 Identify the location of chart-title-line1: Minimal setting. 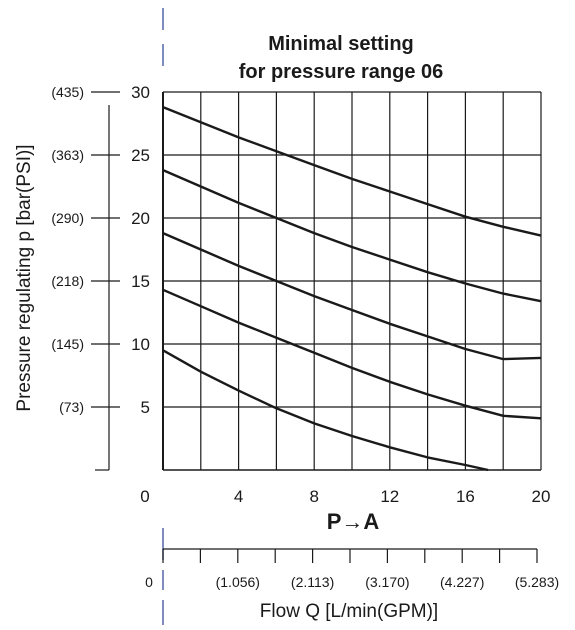
(341, 44).